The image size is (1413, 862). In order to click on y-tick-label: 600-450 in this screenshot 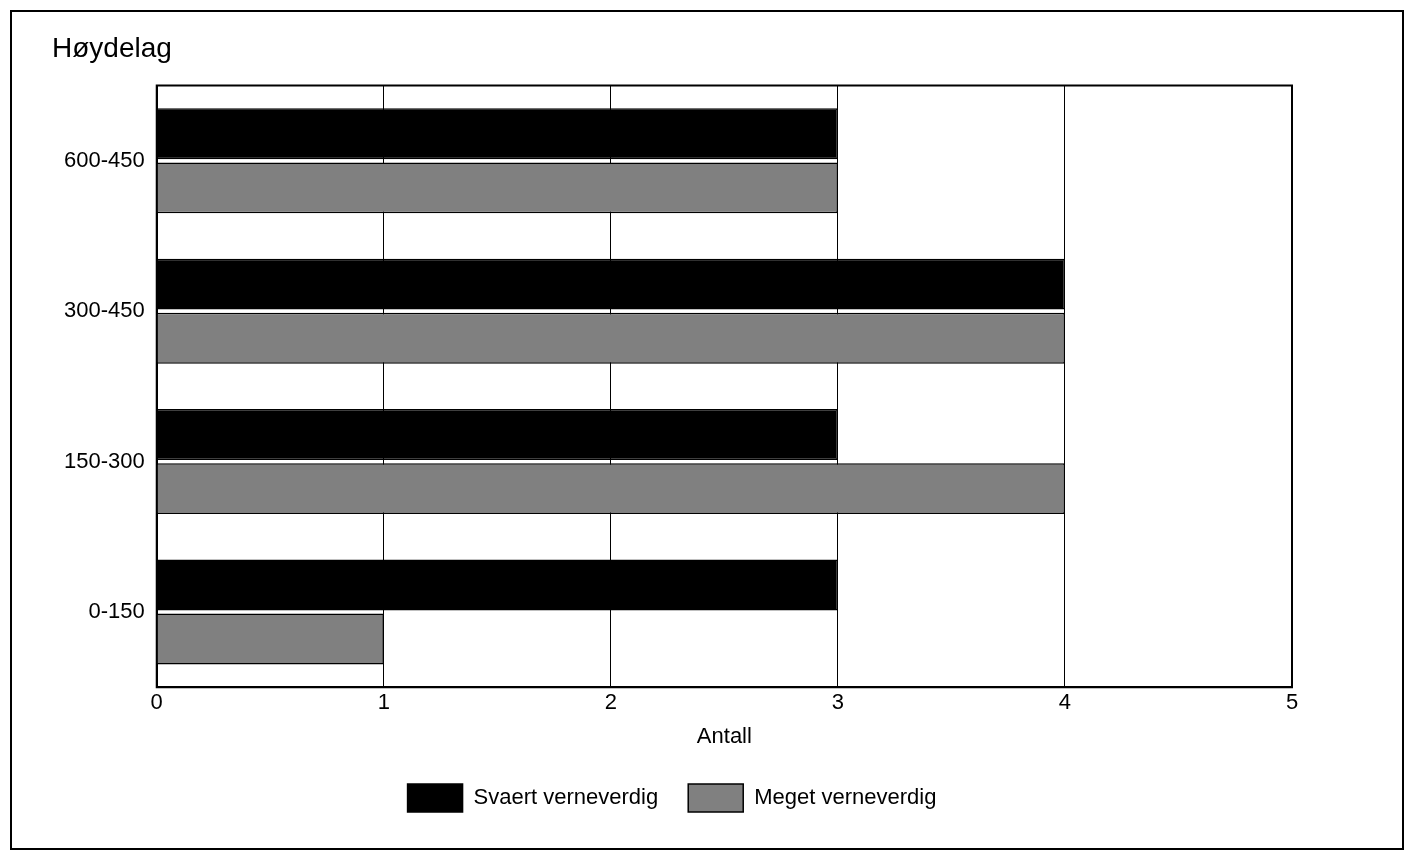, I will do `click(104, 159)`.